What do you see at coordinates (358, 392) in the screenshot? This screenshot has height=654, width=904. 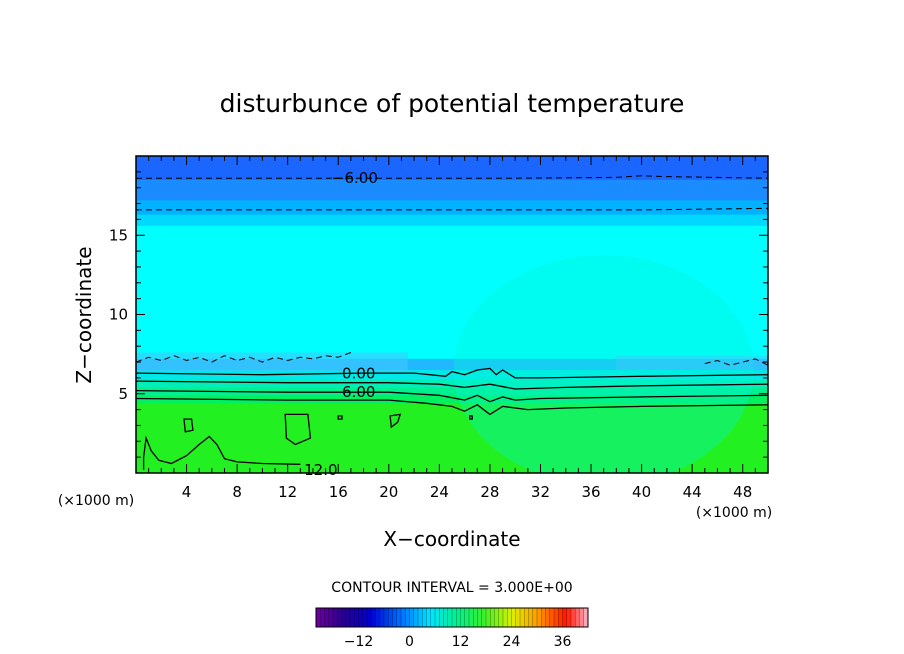 I see `contour-label: 6.00` at bounding box center [358, 392].